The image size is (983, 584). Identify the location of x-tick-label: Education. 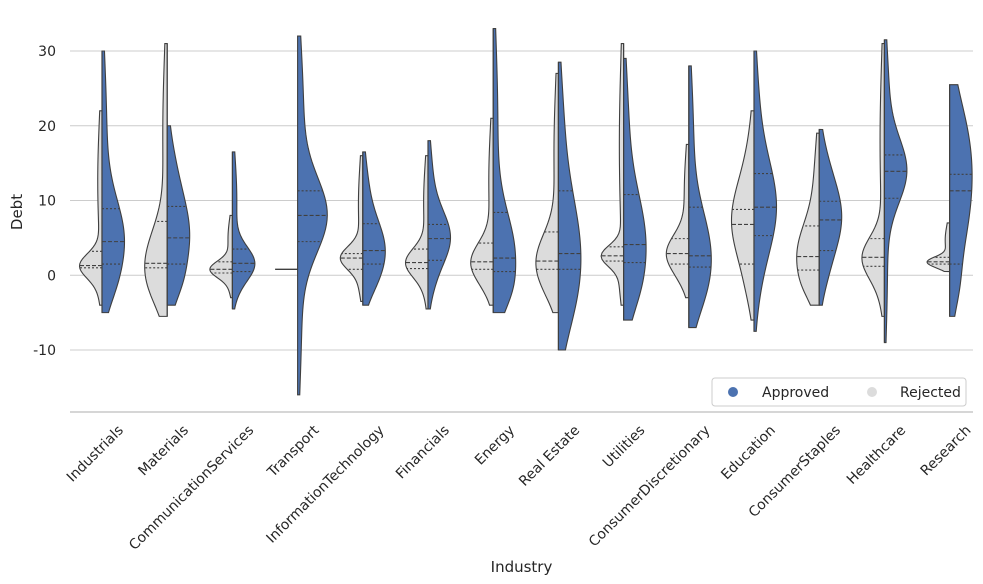
(748, 453).